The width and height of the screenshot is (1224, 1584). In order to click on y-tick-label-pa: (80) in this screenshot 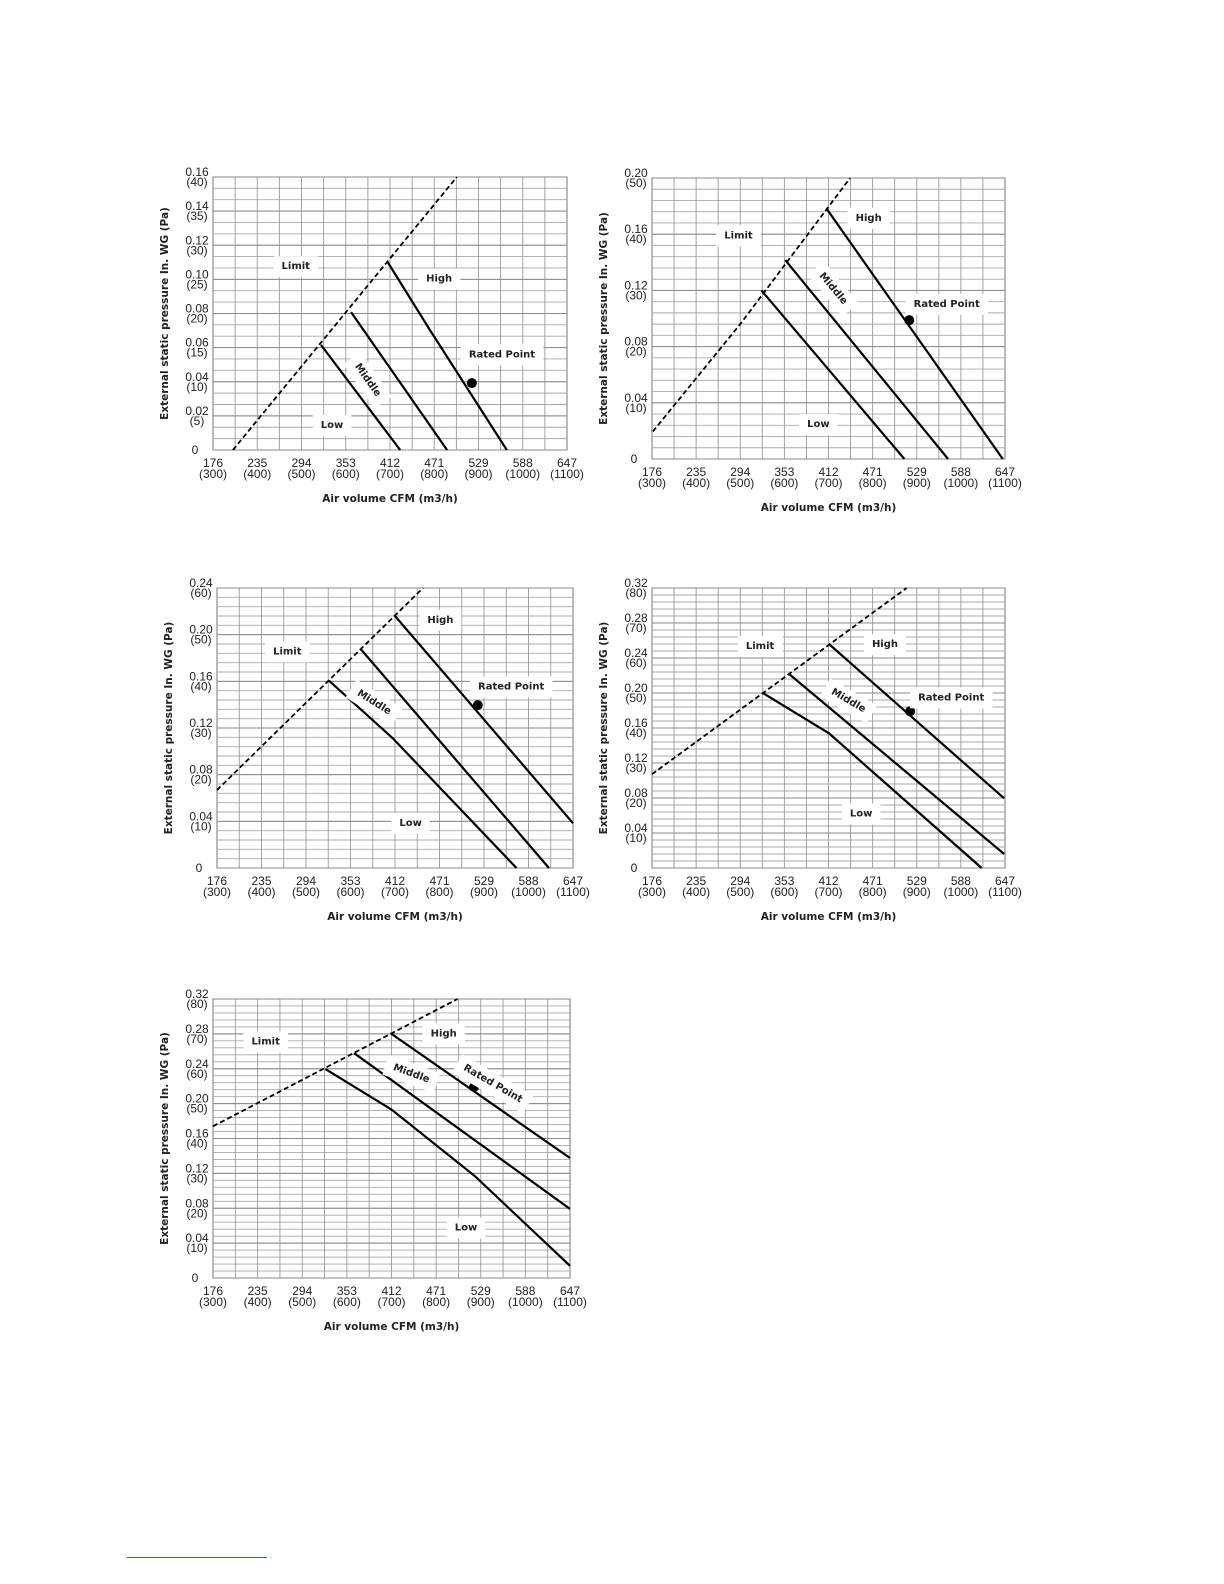, I will do `click(196, 1004)`.